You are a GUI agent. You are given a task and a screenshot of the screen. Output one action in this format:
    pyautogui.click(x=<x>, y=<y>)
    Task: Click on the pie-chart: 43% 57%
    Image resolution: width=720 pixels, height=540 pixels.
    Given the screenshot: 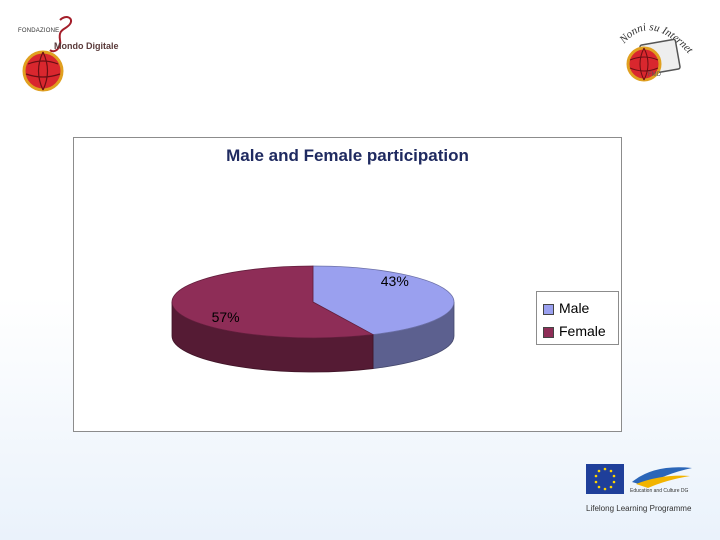 What is the action you would take?
    pyautogui.click(x=313, y=319)
    